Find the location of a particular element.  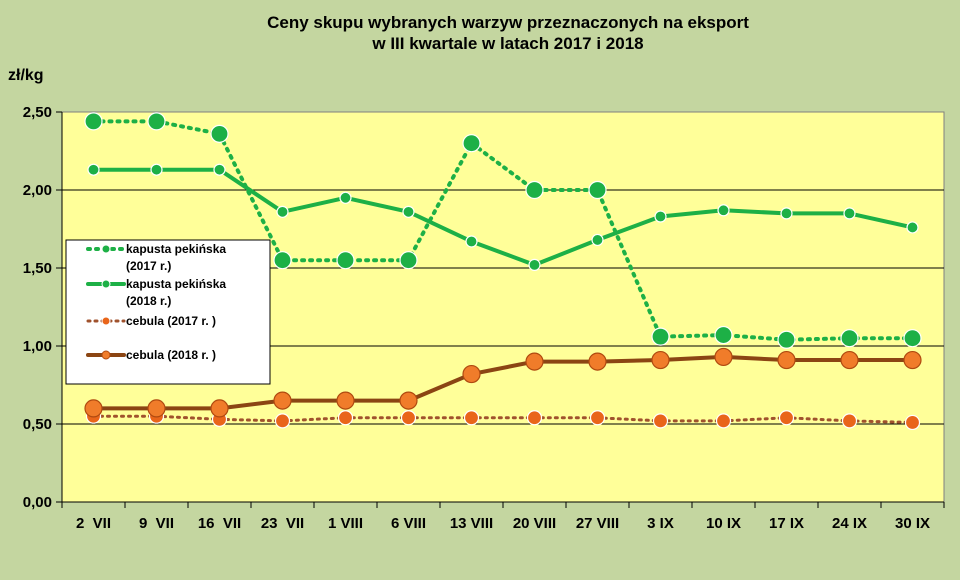

y-tick-label: 0,50 is located at coordinates (37, 424).